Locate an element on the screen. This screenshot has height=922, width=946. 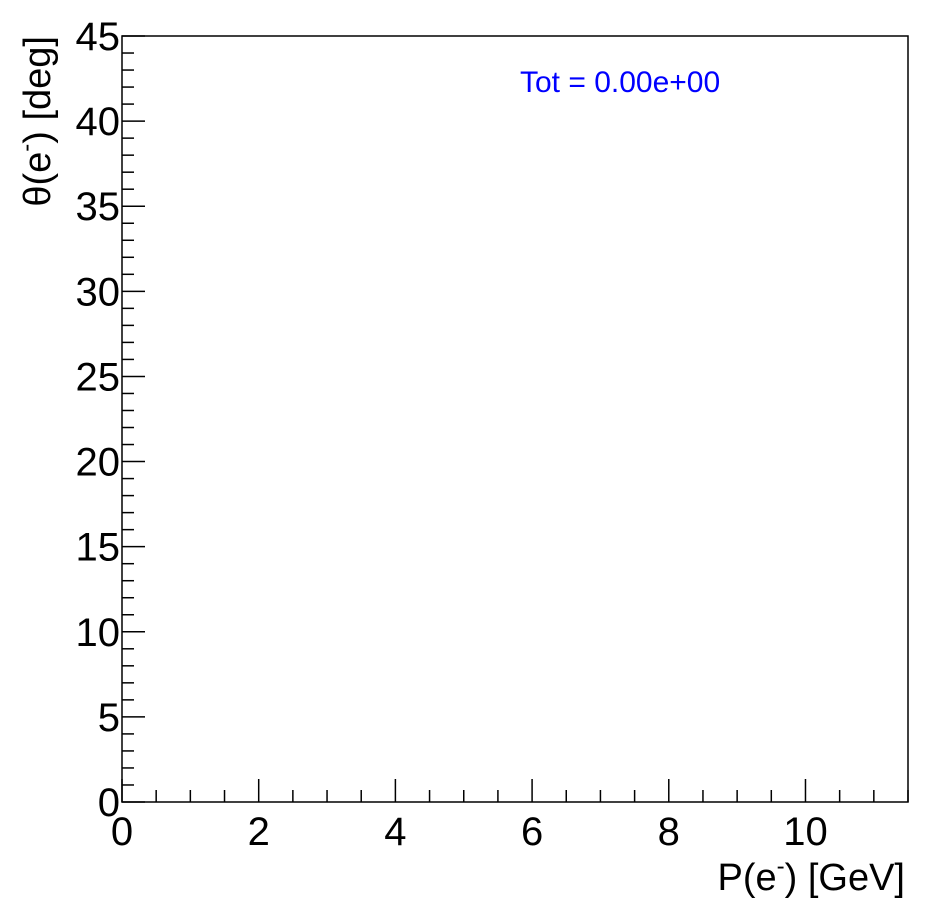
y-tick-label: 35 is located at coordinates (98, 207).